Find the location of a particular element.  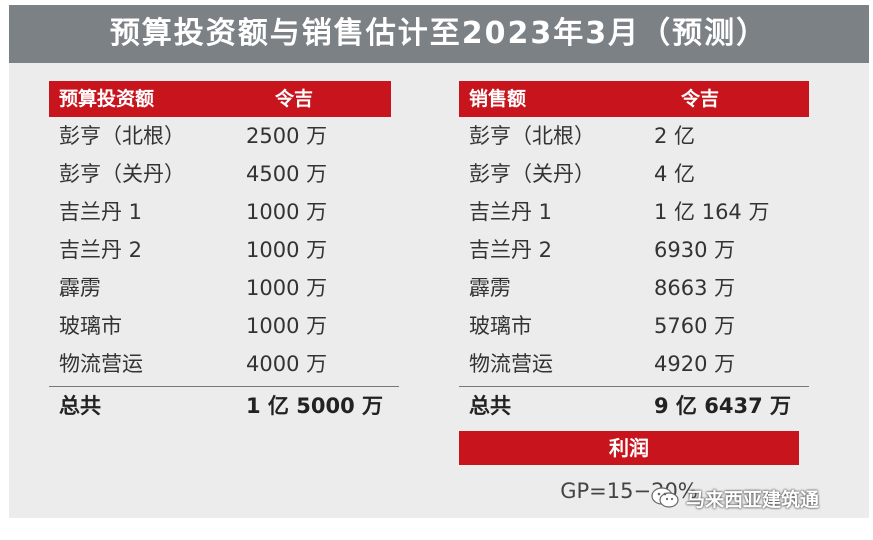

table-row: 彭亨（关丹） 4 亿 is located at coordinates (634, 174).